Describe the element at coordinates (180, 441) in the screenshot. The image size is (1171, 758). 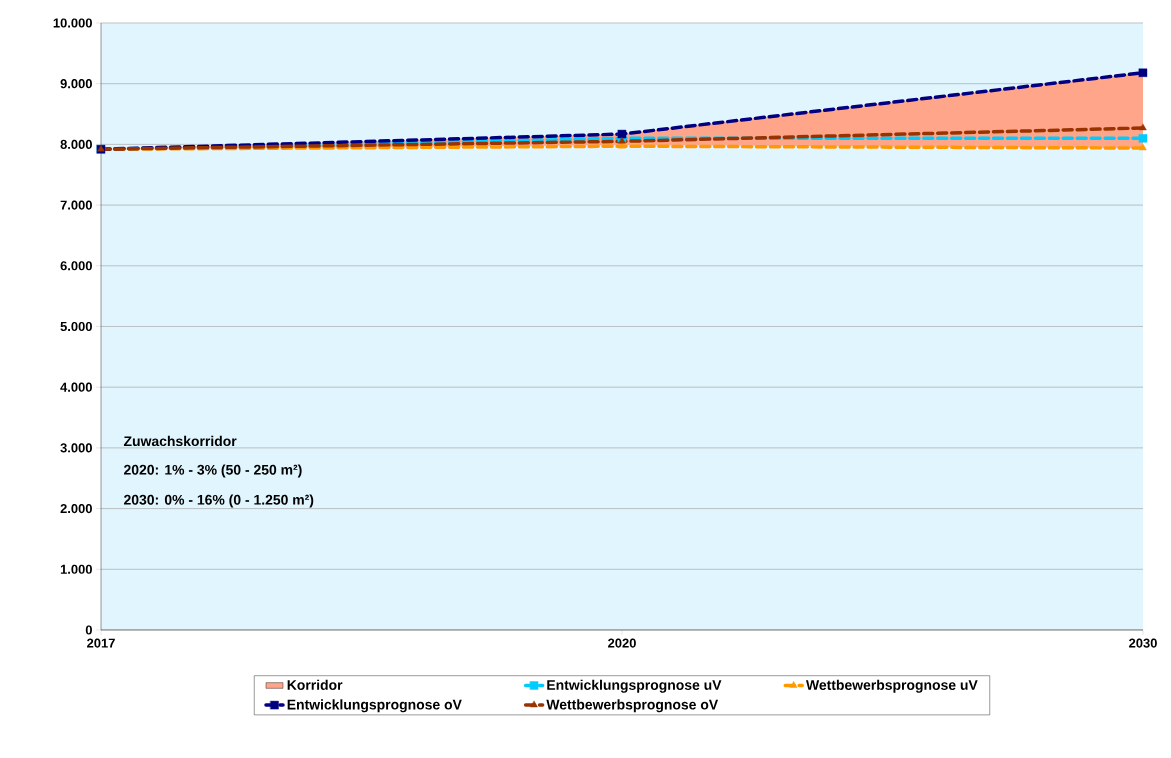
I see `annotation: Zuwachskorridor` at that location.